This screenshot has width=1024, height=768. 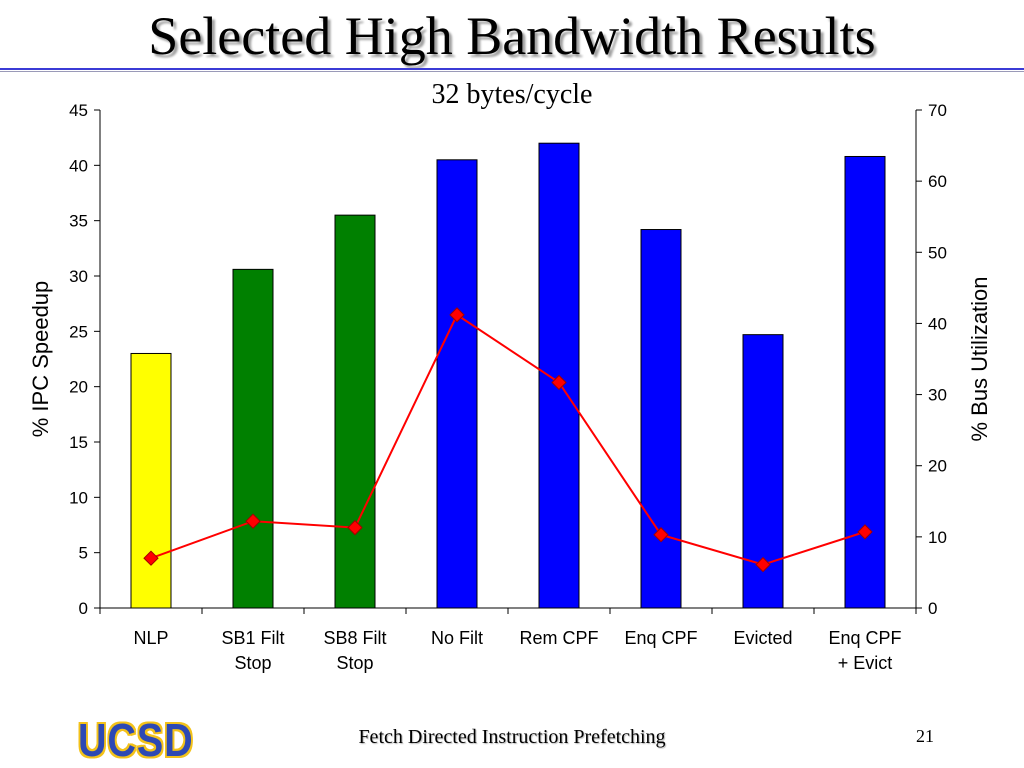 I want to click on x-tick-label: Evicted, so click(x=762, y=638).